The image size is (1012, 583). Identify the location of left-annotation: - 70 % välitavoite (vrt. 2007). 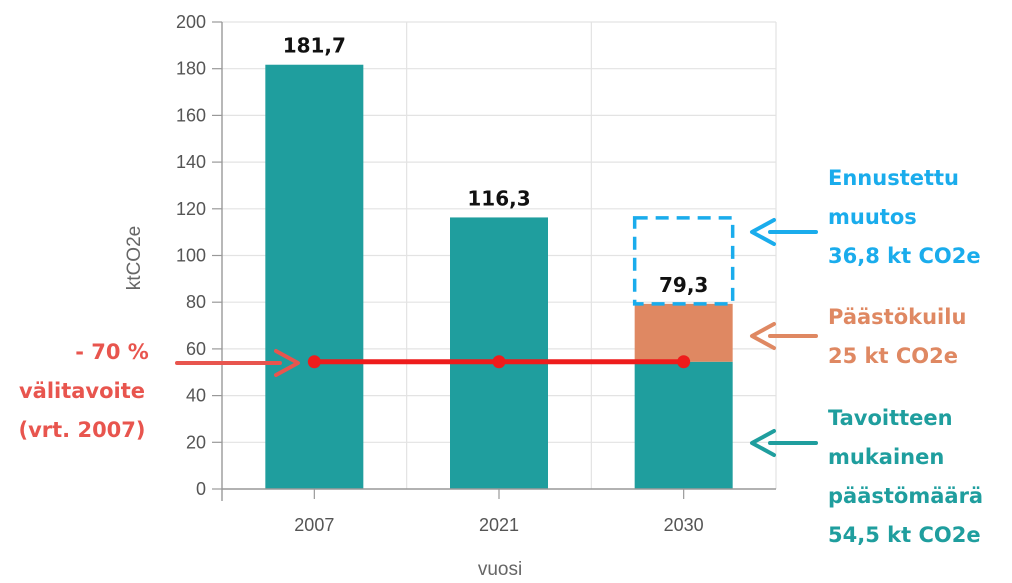
(83, 391).